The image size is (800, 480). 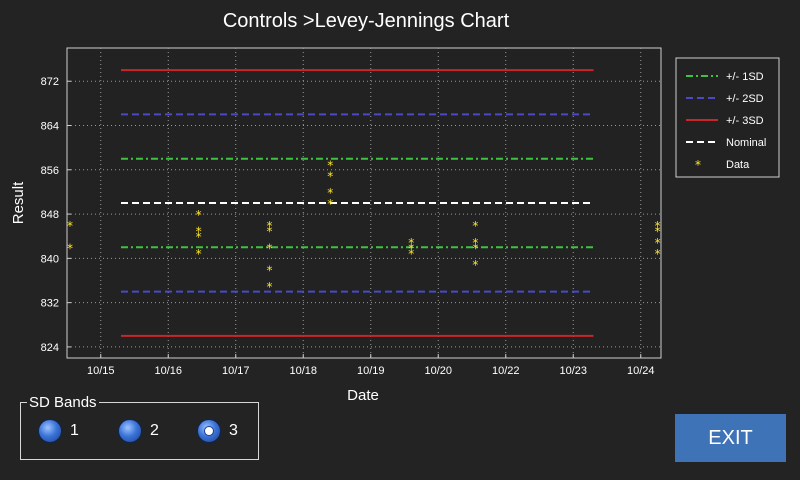 What do you see at coordinates (730, 438) in the screenshot?
I see `exit-button: EXIT` at bounding box center [730, 438].